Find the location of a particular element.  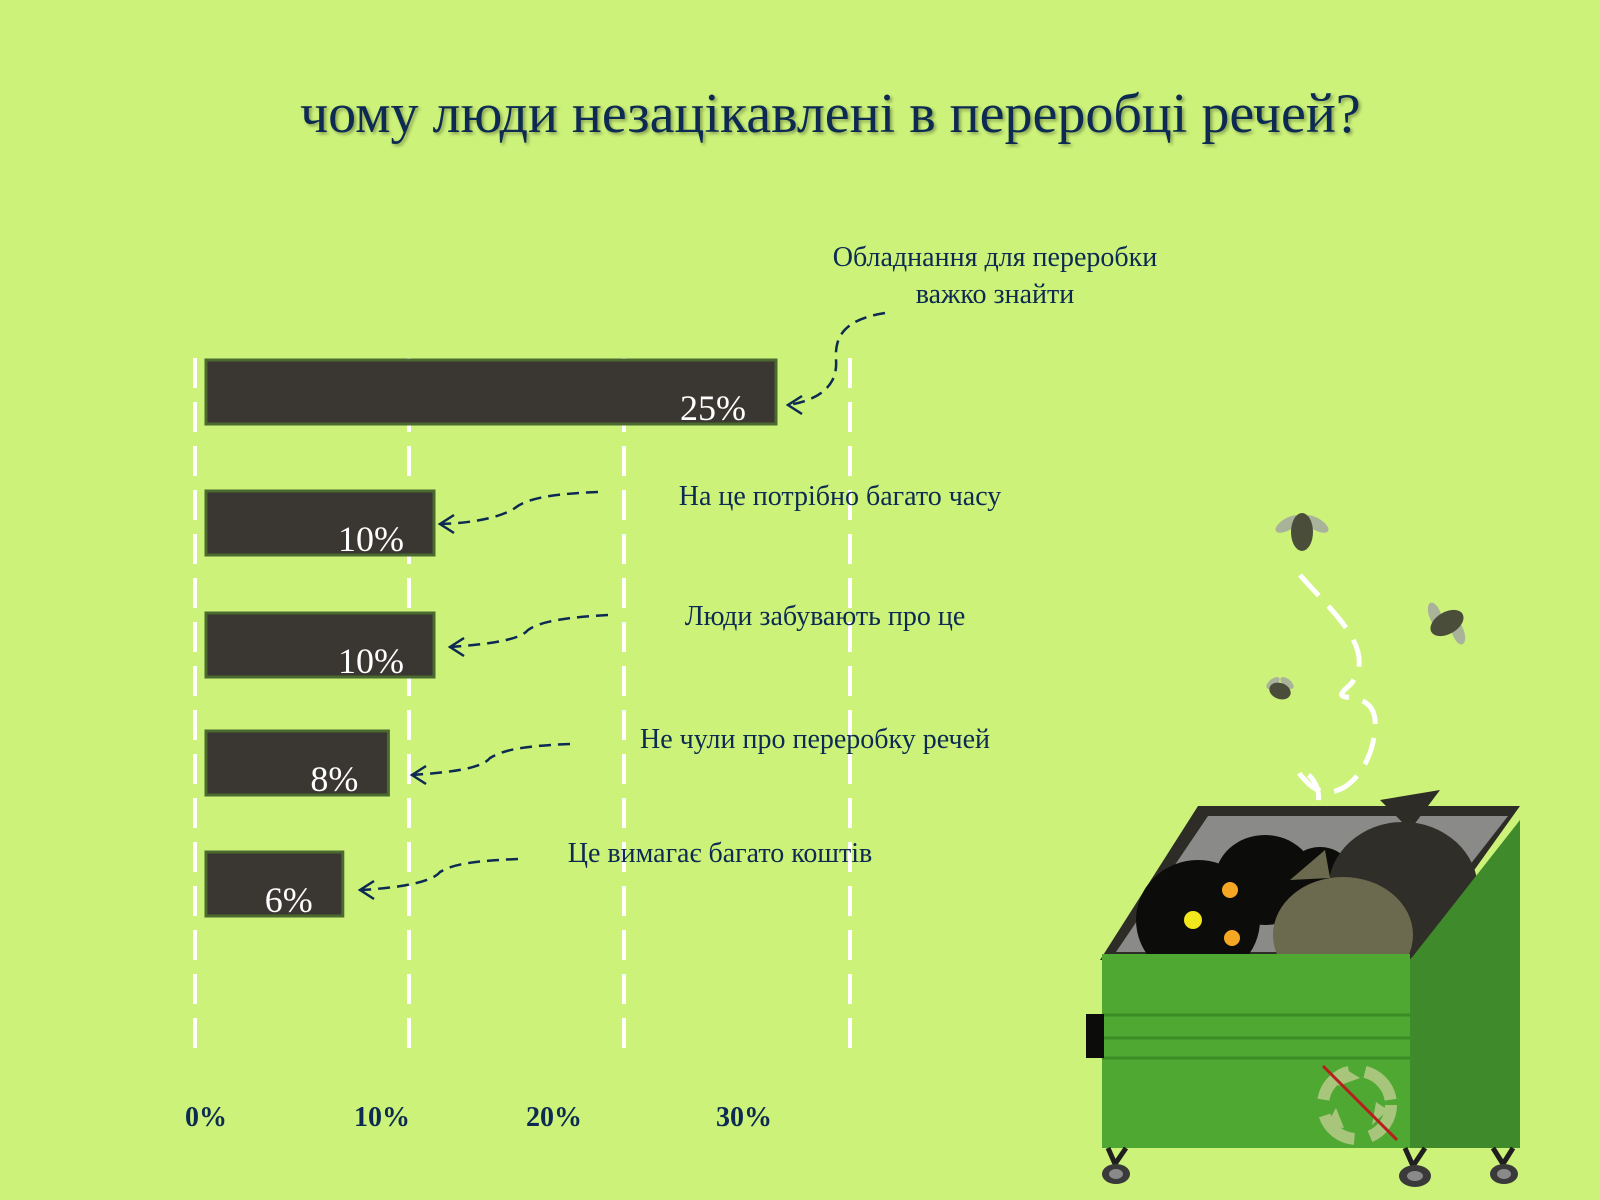

category-callout-label: Не чули про переробку речей is located at coordinates (815, 739).